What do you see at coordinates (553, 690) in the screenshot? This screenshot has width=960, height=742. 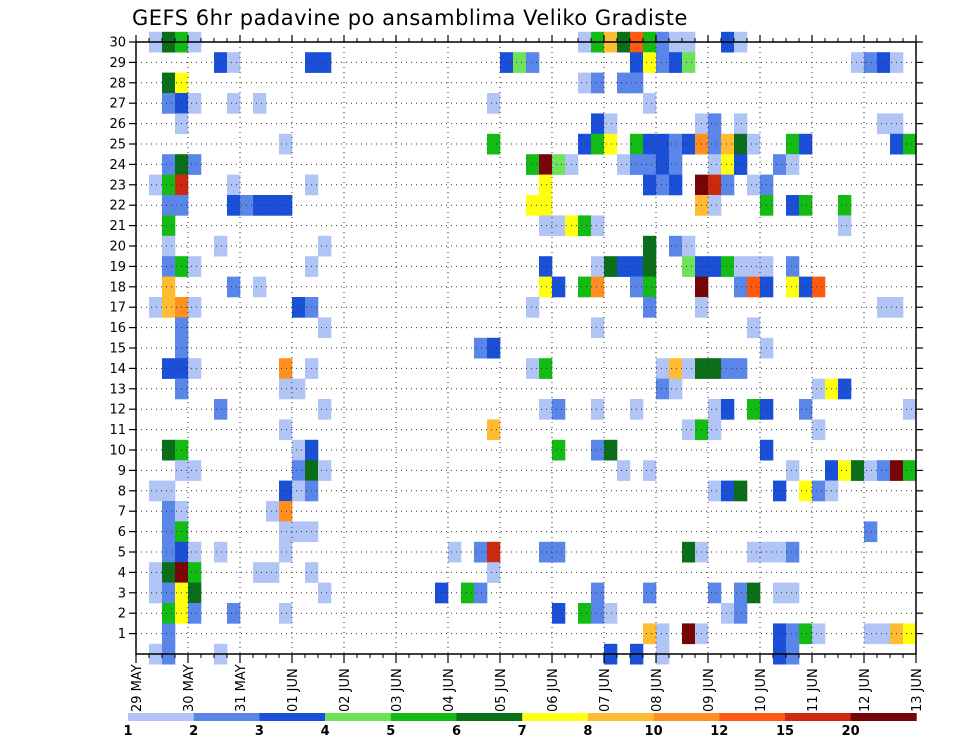 I see `x-tick-label: 06 JUN` at bounding box center [553, 690].